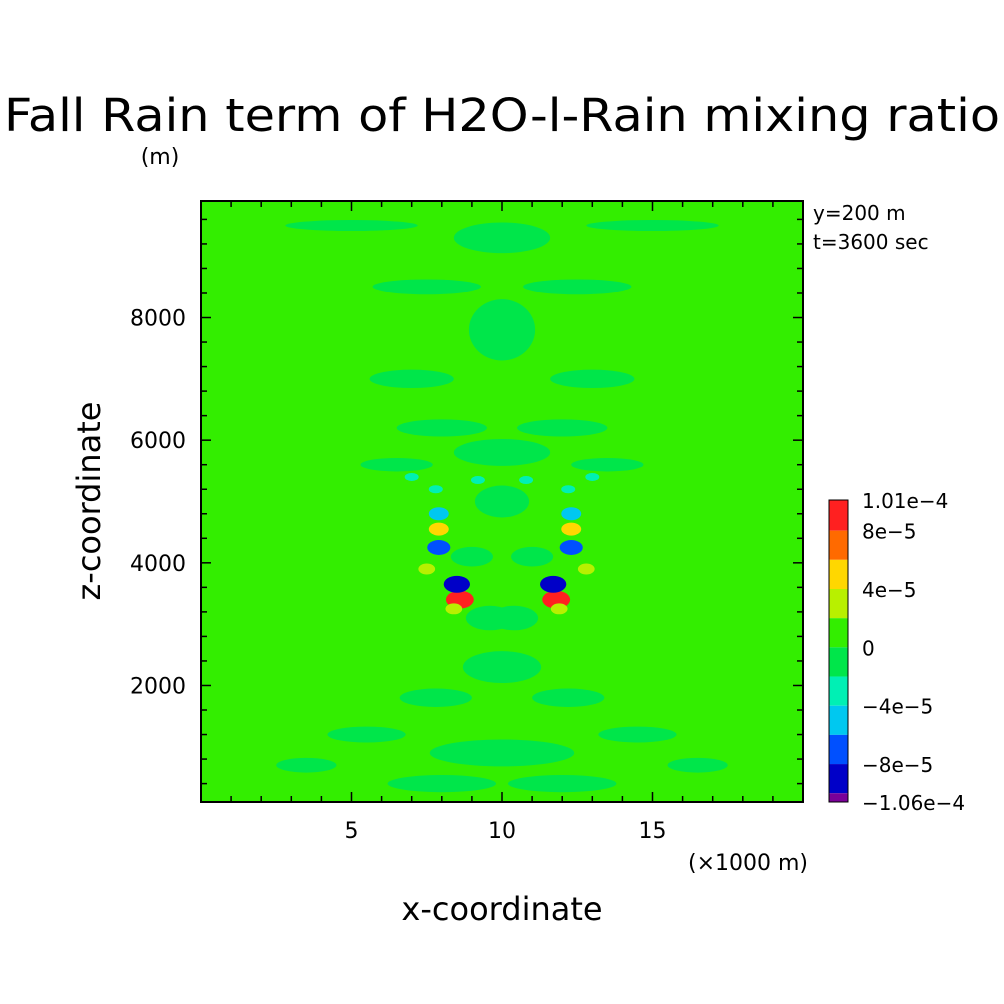 The height and width of the screenshot is (1004, 1004). I want to click on y-tick-label: 2000, so click(158, 686).